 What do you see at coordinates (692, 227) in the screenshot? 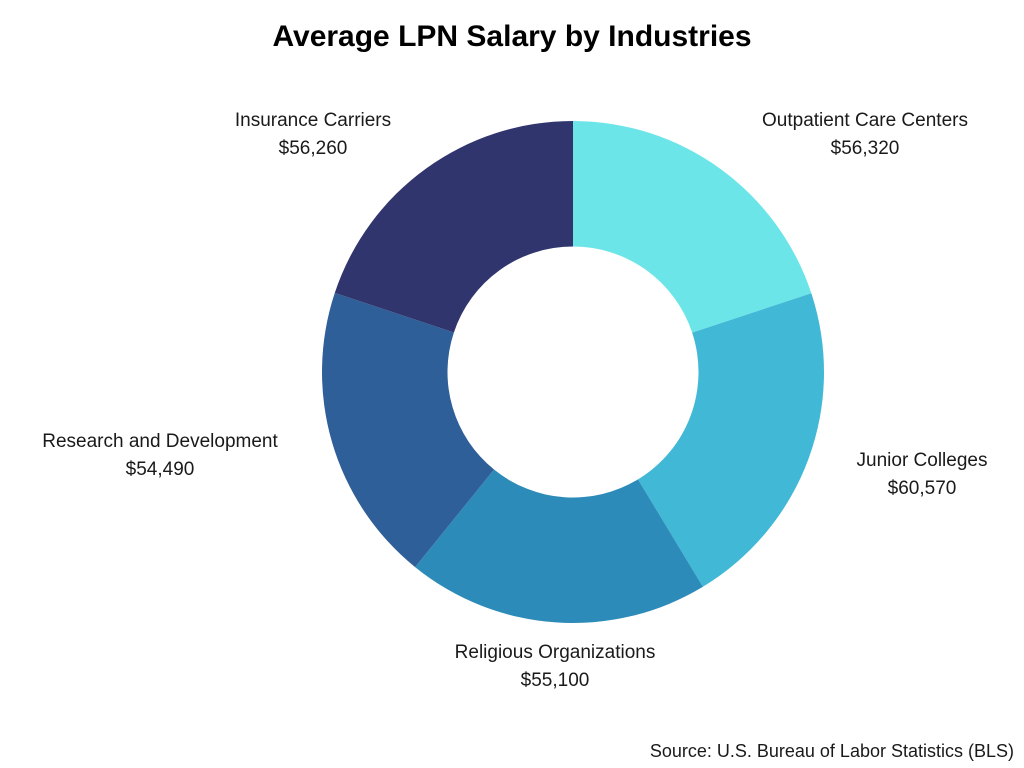
I see `donut-segment-outpatient-care-centers` at bounding box center [692, 227].